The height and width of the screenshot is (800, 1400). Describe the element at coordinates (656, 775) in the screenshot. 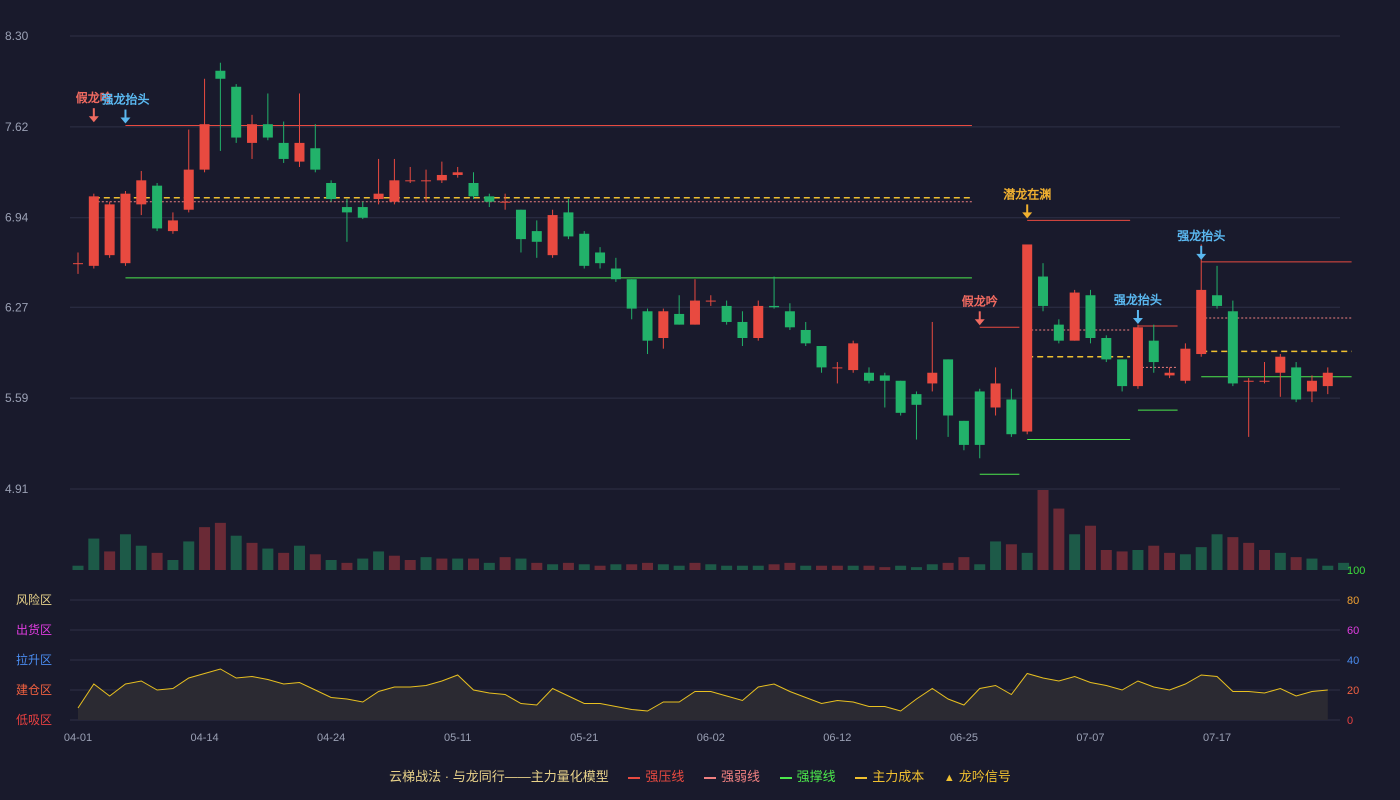

I see `legend-item-resist: 强压线` at that location.